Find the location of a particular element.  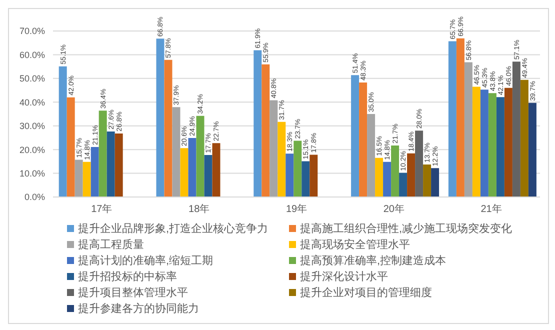

x-tick-label: 21年 is located at coordinates (491, 209).